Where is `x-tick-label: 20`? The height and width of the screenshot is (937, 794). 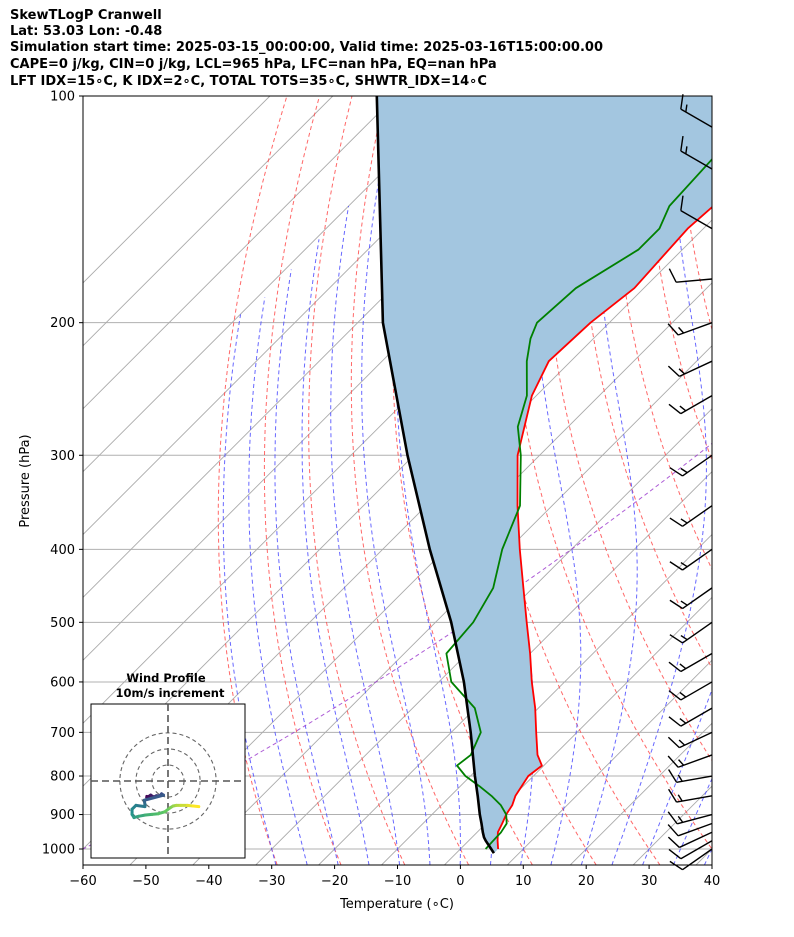 x-tick-label: 20 is located at coordinates (586, 881).